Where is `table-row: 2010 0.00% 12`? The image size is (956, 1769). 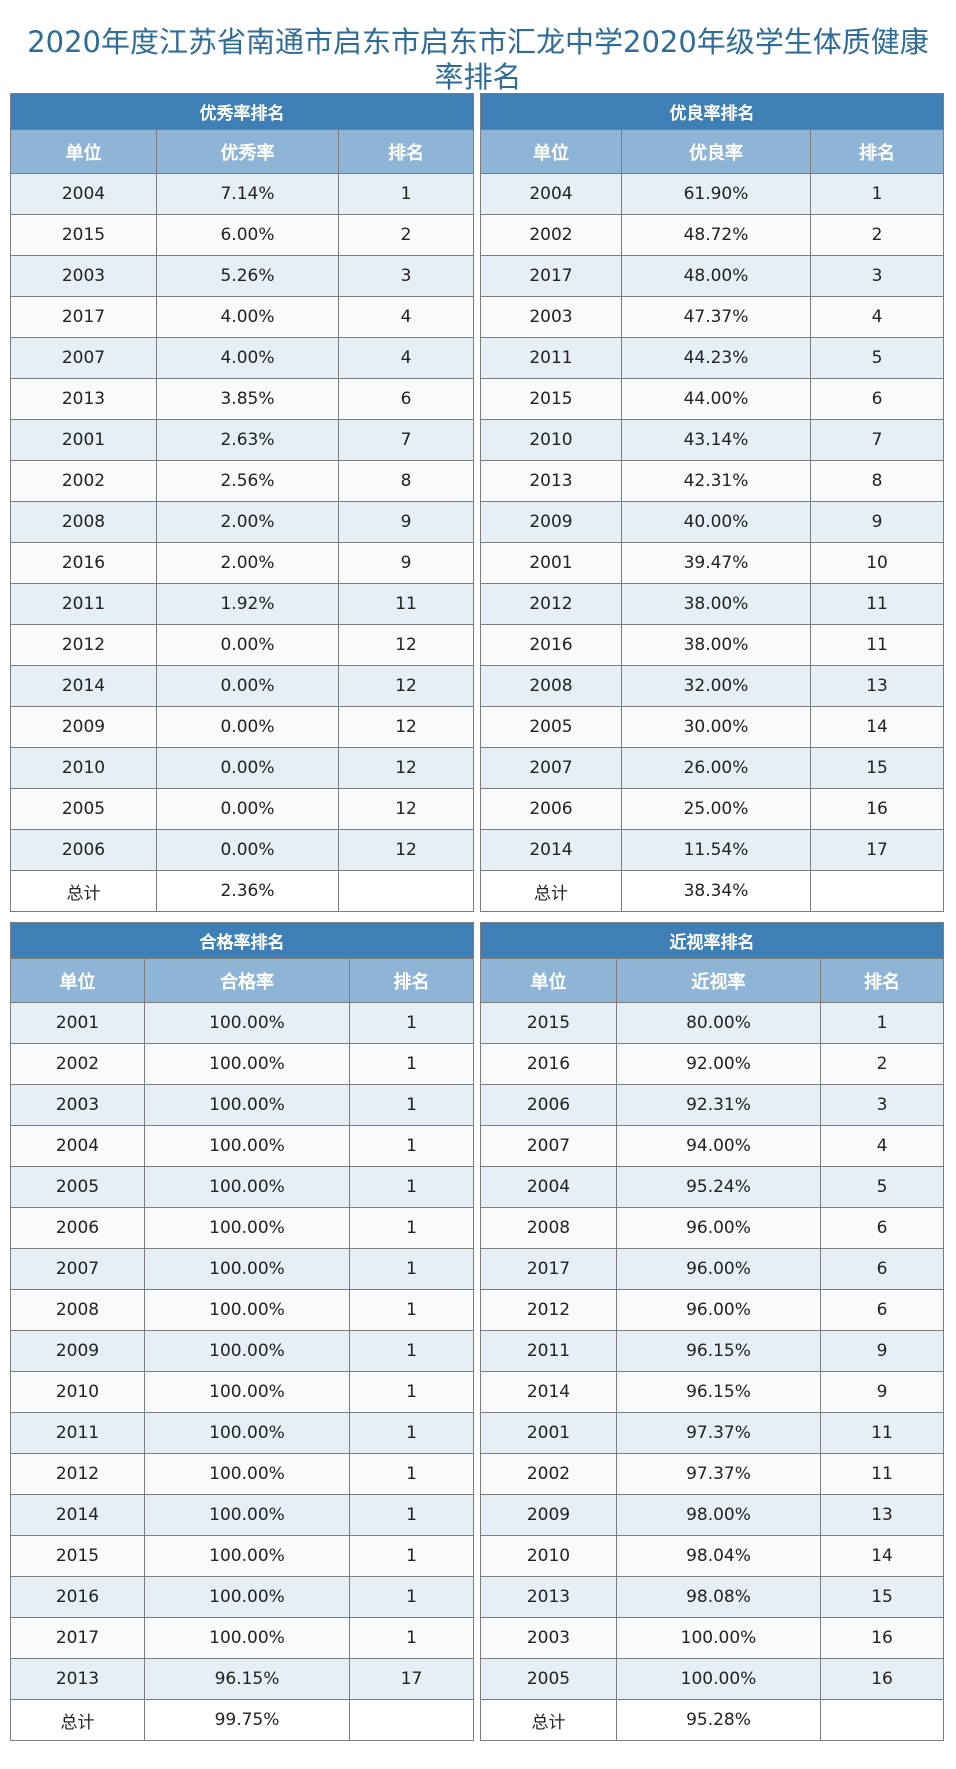 table-row: 2010 0.00% 12 is located at coordinates (242, 768).